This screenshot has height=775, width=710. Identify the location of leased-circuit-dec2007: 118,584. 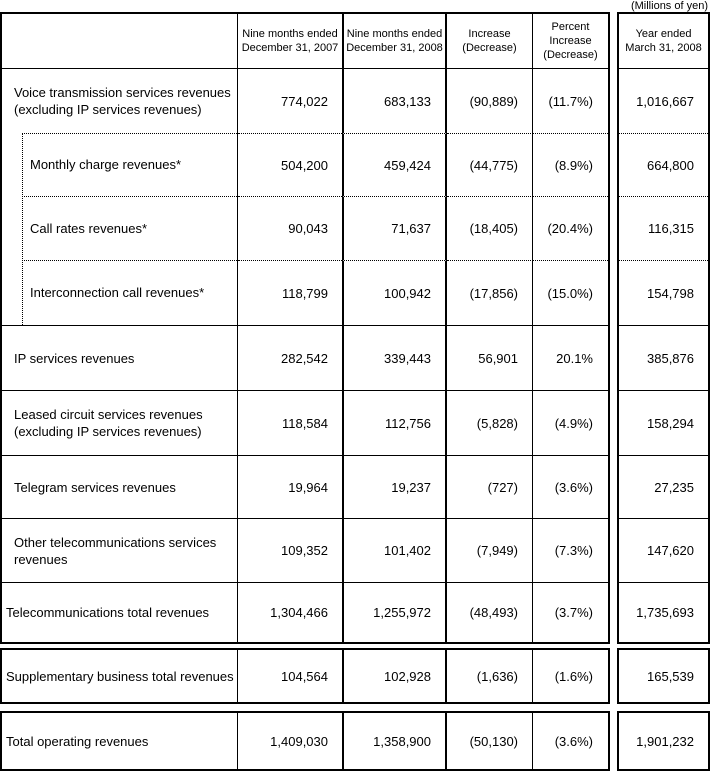
(290, 422).